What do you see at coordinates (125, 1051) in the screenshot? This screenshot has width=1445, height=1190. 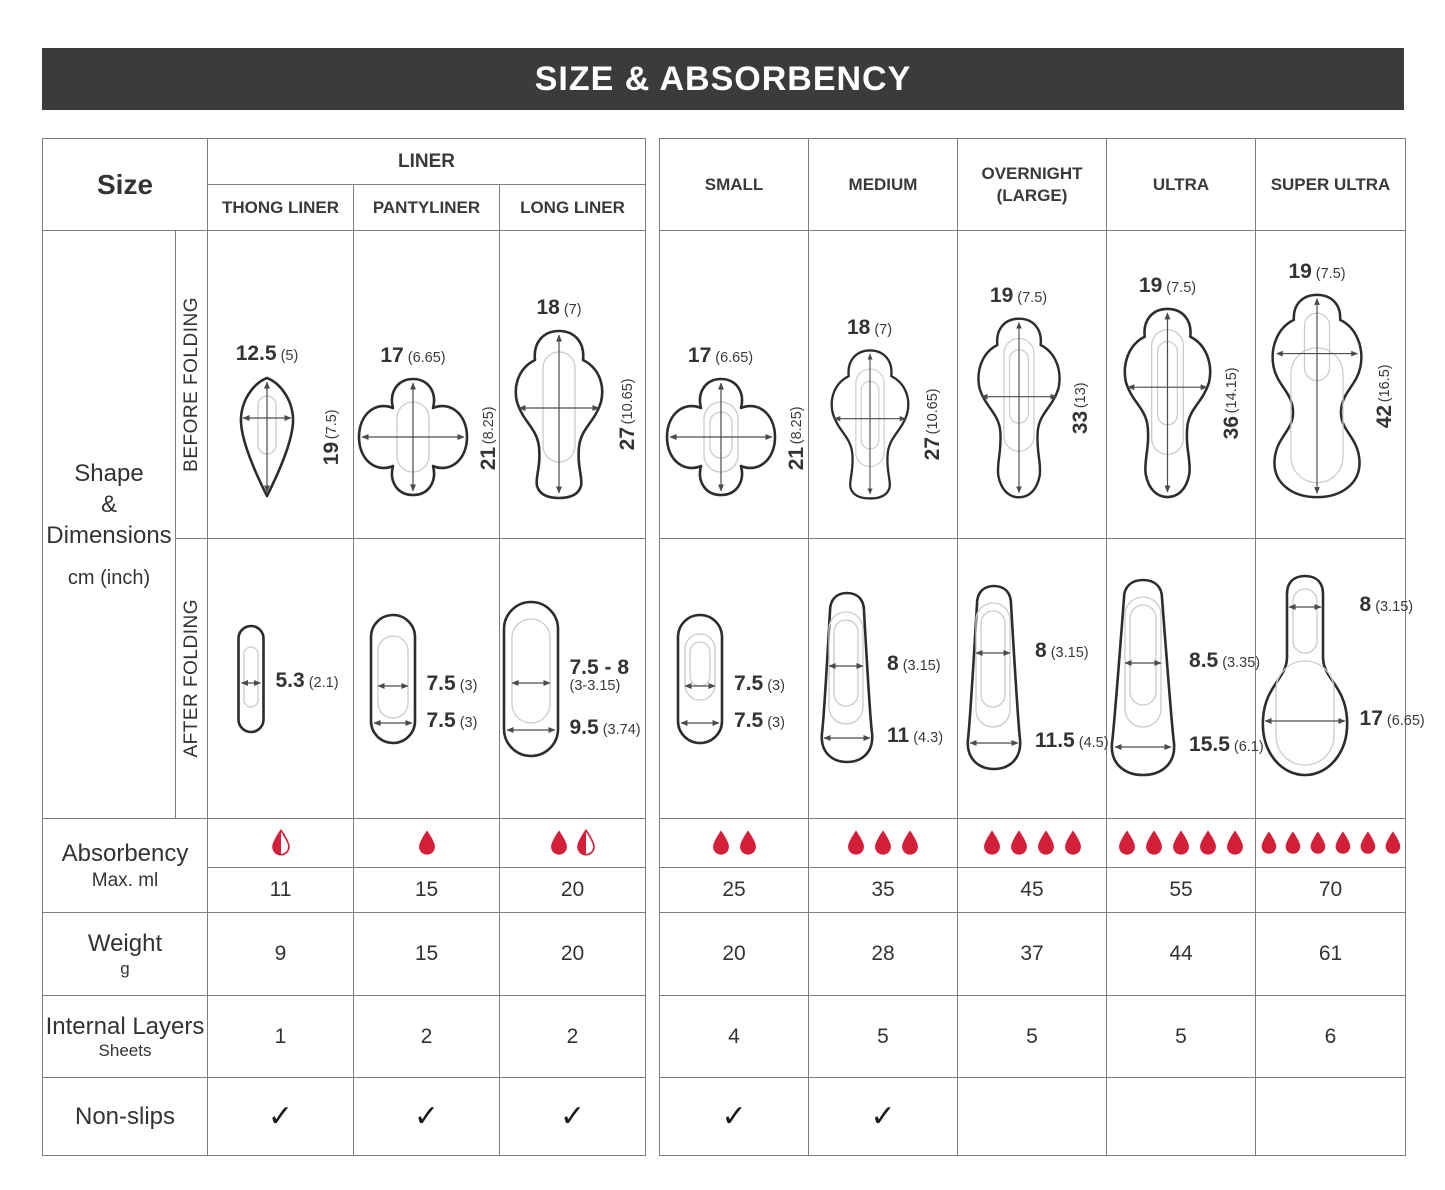 I see `layers-unit-label: Sheets` at bounding box center [125, 1051].